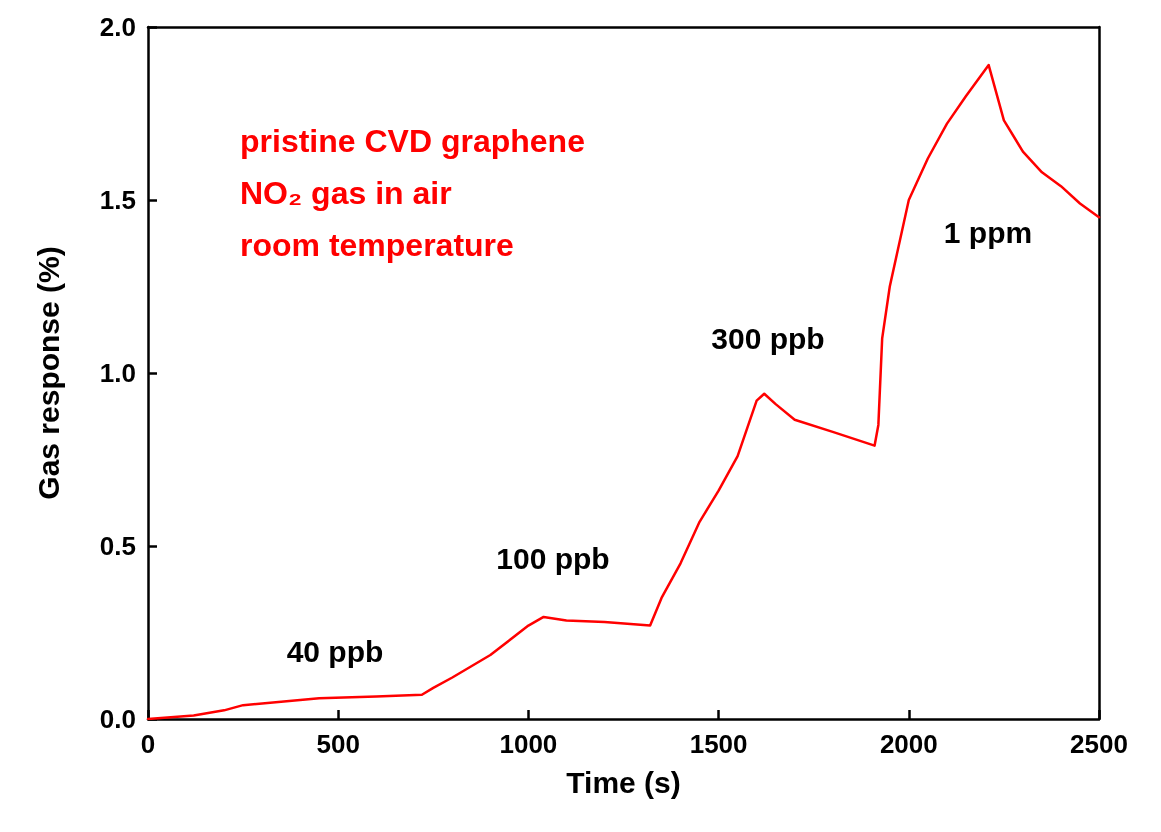 The height and width of the screenshot is (832, 1161). Describe the element at coordinates (338, 744) in the screenshot. I see `x-tick-label: 500` at that location.